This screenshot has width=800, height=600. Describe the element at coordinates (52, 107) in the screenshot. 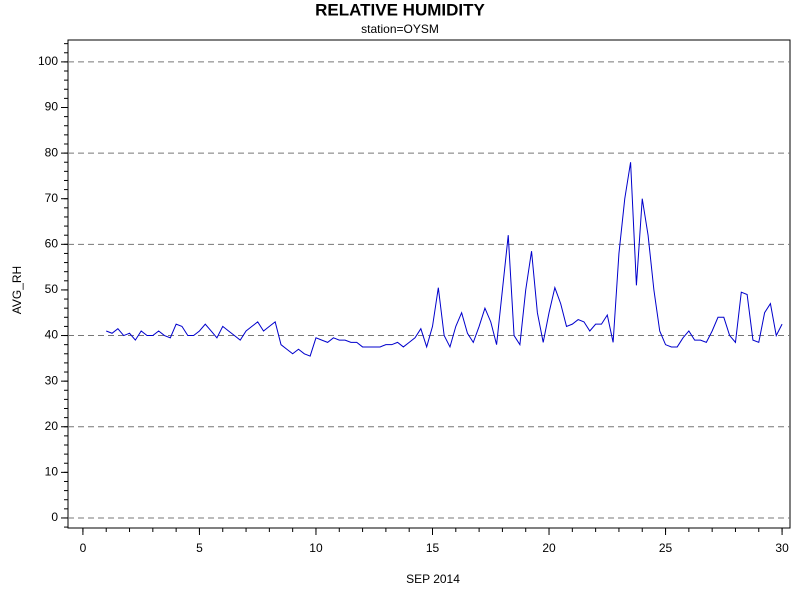

I see `y-tick-label: 90` at that location.